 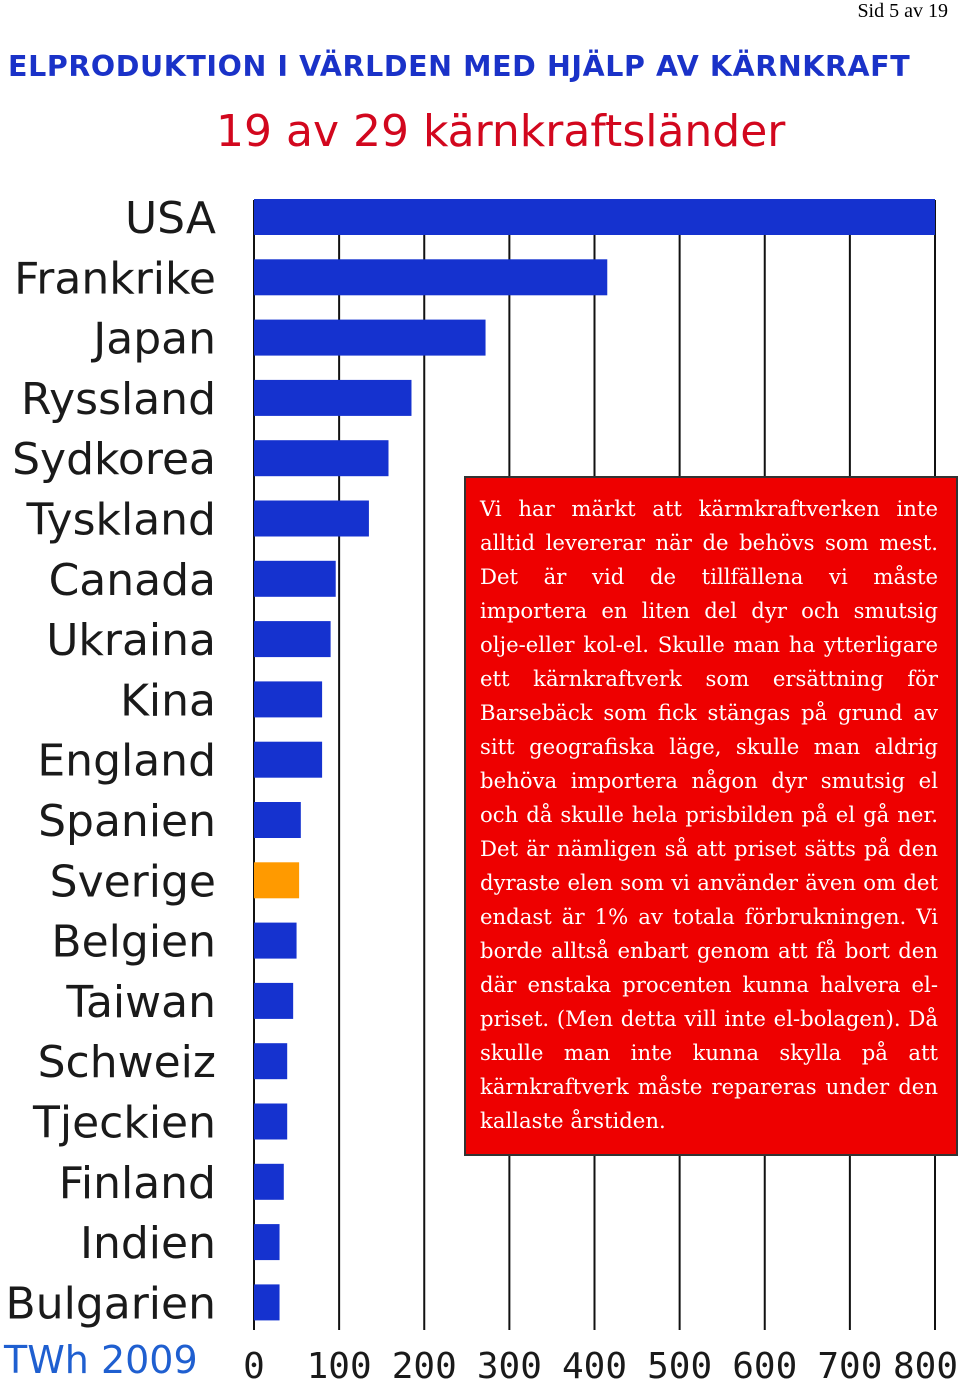 I want to click on bar-tjeckien, so click(x=271, y=1121).